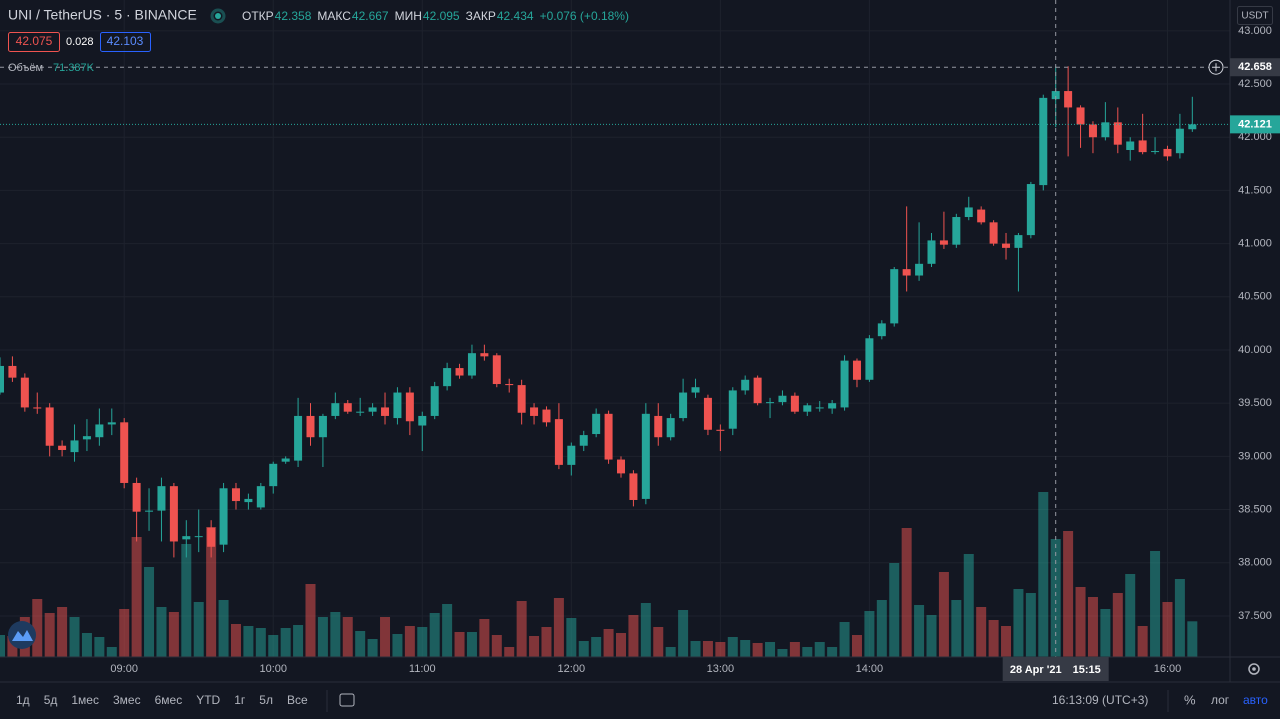 The height and width of the screenshot is (719, 1280). Describe the element at coordinates (1255, 244) in the screenshot. I see `y-tick-label: 41.000` at that location.